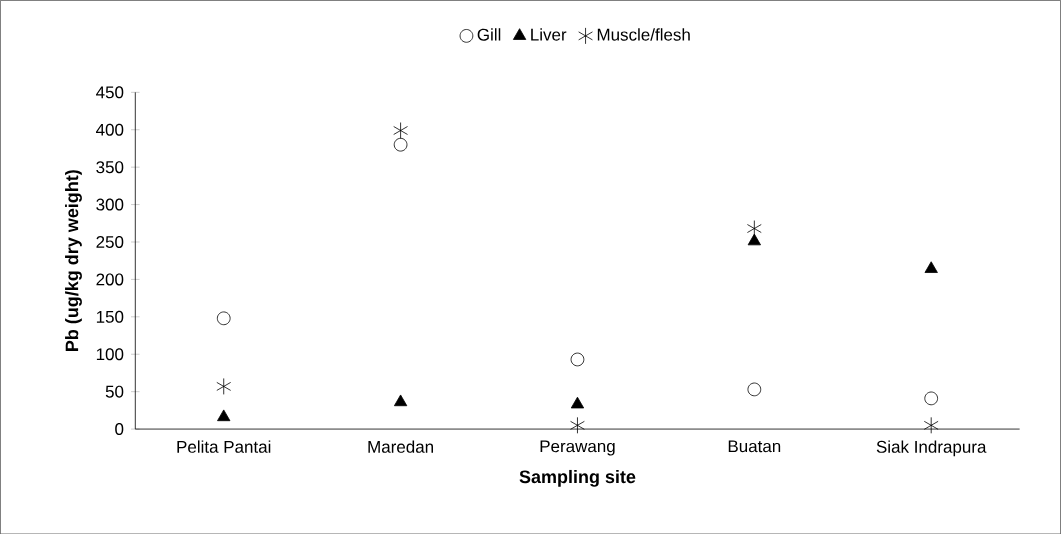  Describe the element at coordinates (110, 241) in the screenshot. I see `y-tick-label: 250` at that location.